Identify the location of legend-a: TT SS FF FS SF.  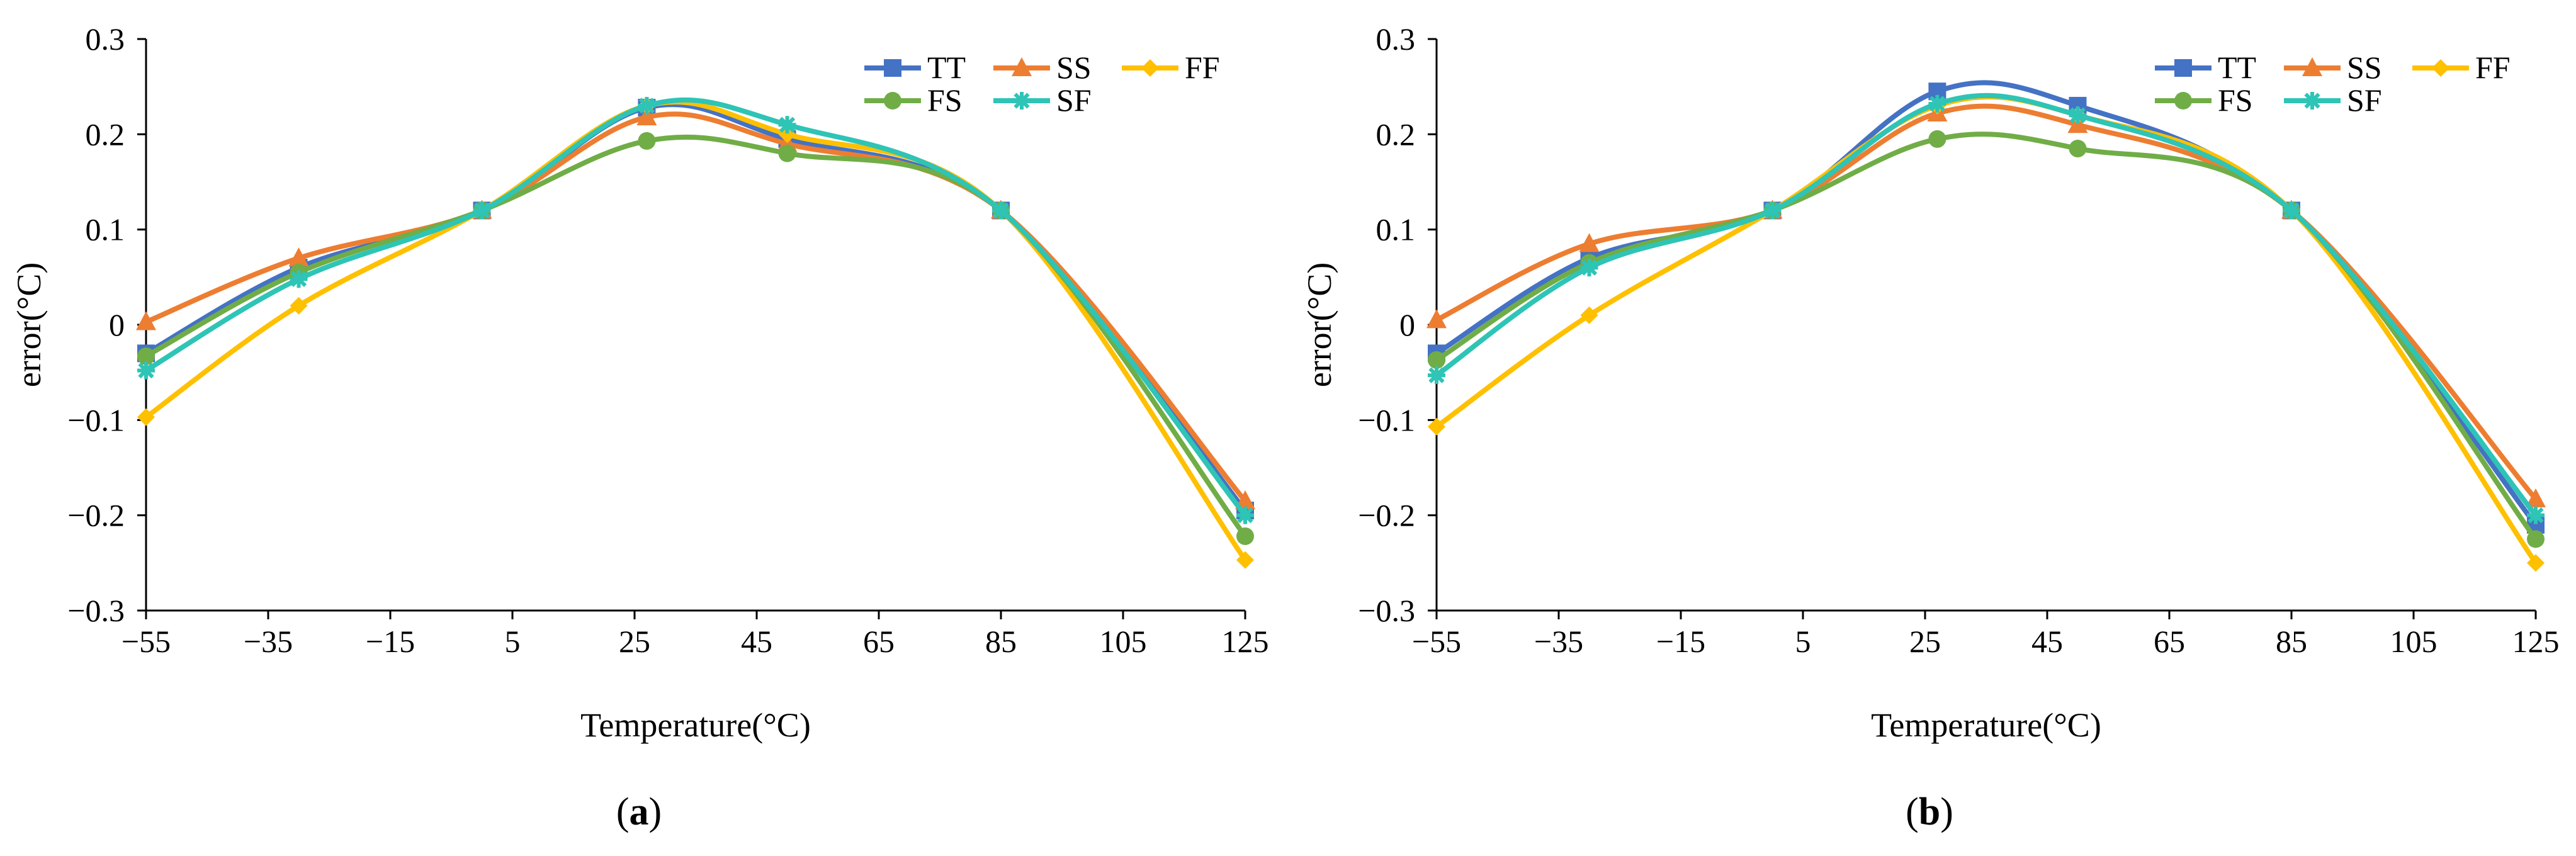
(1042, 84).